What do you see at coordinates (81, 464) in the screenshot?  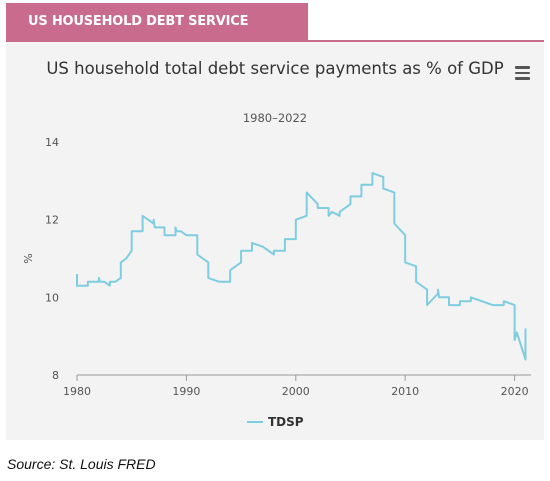 I see `source-note: Source: St. Louis FRED` at bounding box center [81, 464].